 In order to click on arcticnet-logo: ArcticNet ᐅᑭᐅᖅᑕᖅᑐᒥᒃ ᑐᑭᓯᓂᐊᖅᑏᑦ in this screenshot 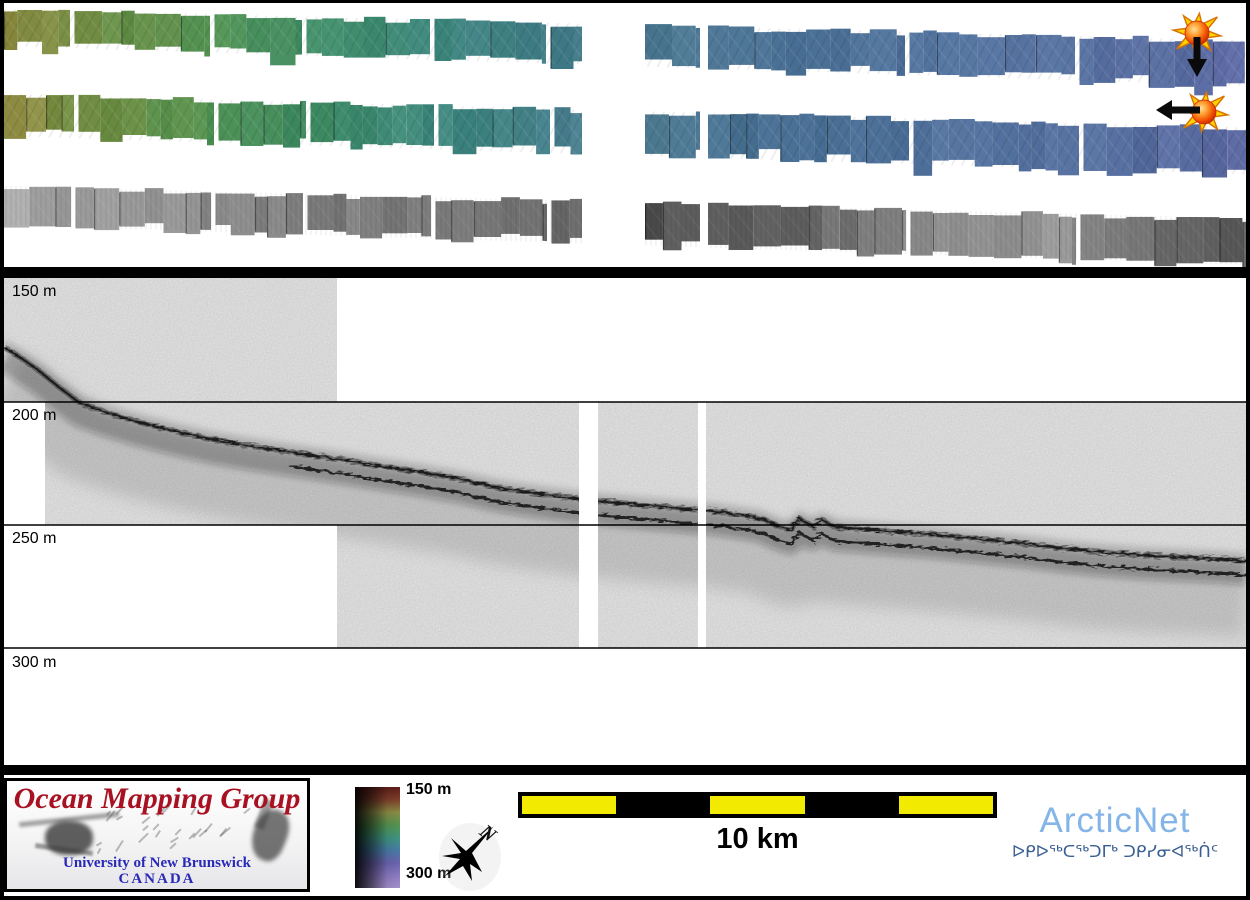, I will do `click(1115, 831)`.